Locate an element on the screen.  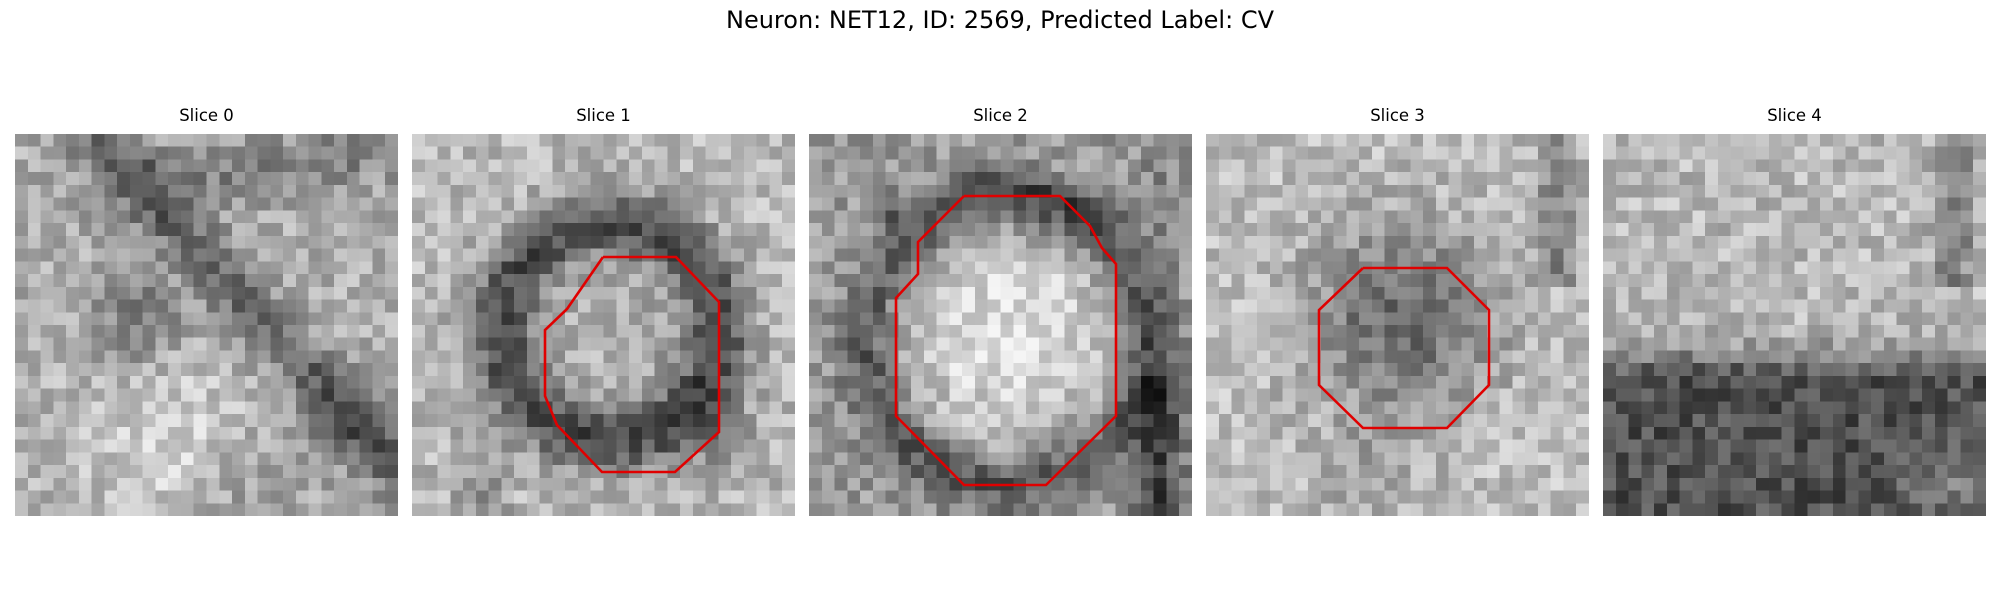
slice-panel-0: Slice 0 is located at coordinates (206, 311).